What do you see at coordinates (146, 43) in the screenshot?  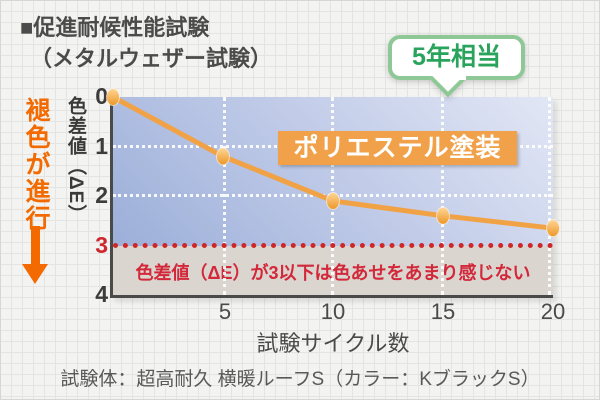 I see `page-title: ■促進耐候性能試験 （メタルウェザー試験）` at bounding box center [146, 43].